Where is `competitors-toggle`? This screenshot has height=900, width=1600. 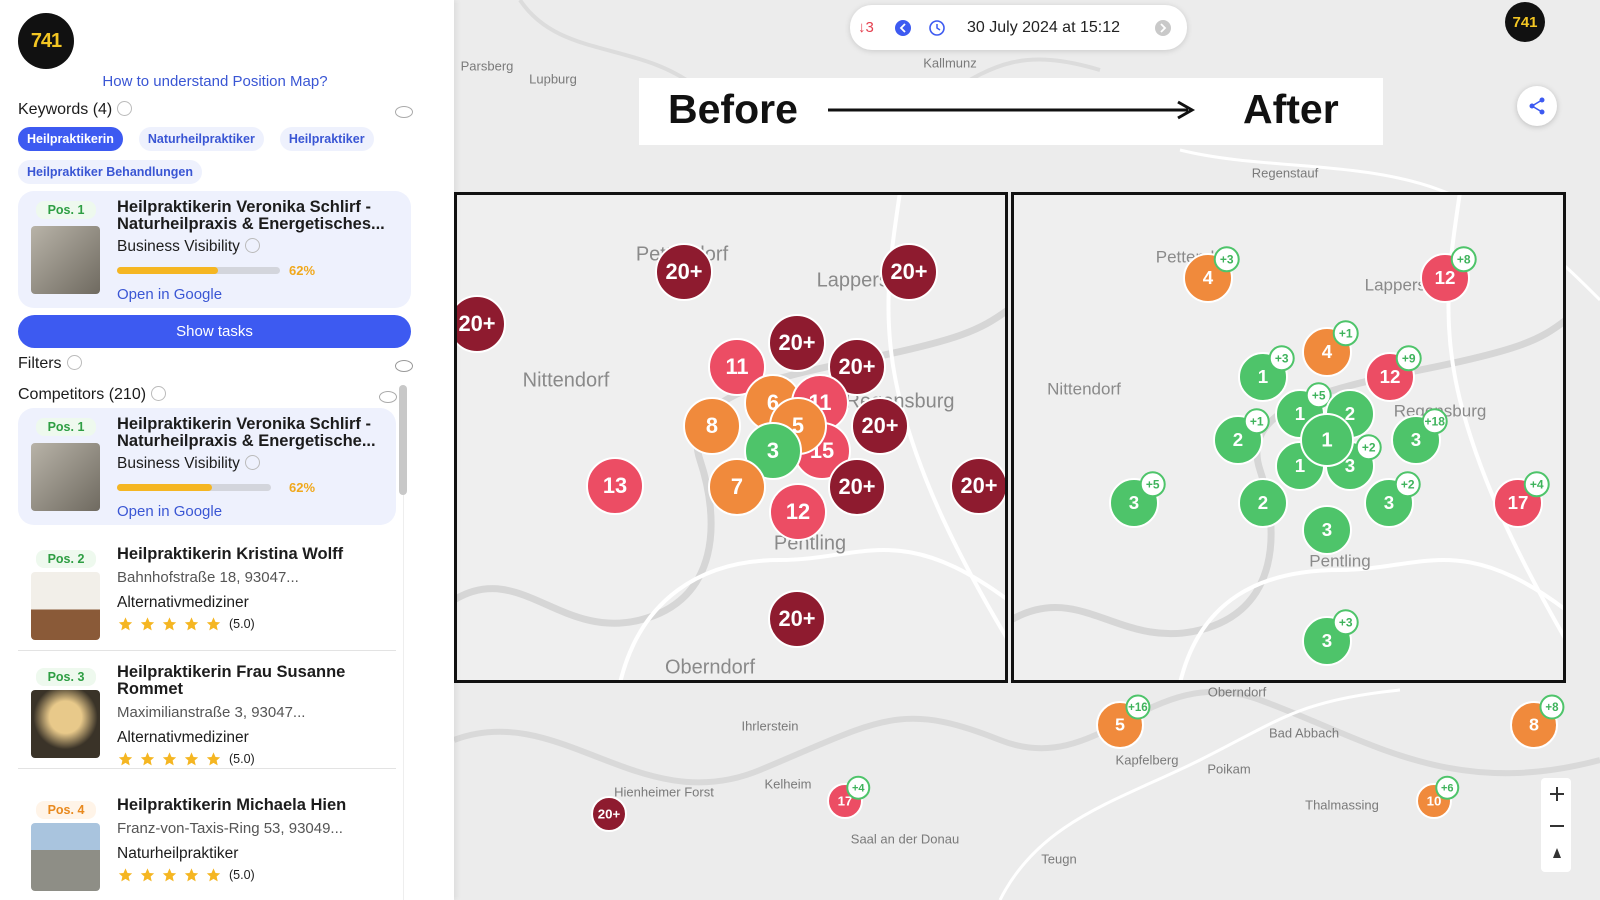
competitors-toggle is located at coordinates (388, 397).